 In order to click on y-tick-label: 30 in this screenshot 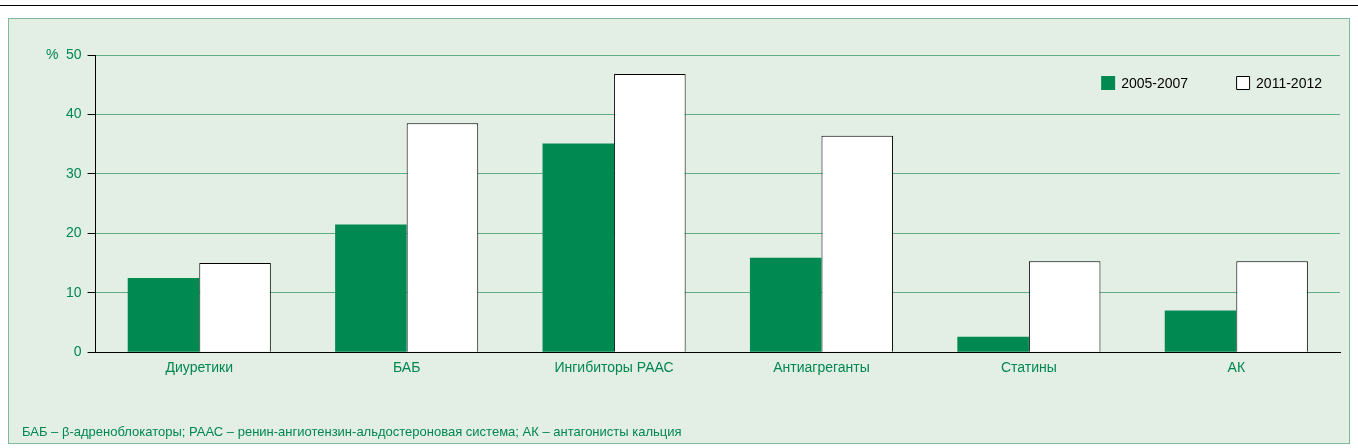, I will do `click(73, 172)`.